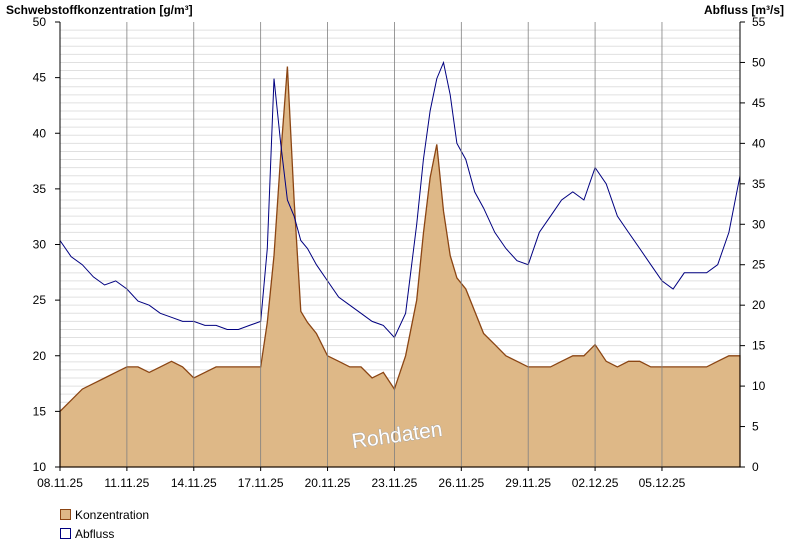 The image size is (800, 550). What do you see at coordinates (60, 483) in the screenshot?
I see `x-tick-label: 08.11.25` at bounding box center [60, 483].